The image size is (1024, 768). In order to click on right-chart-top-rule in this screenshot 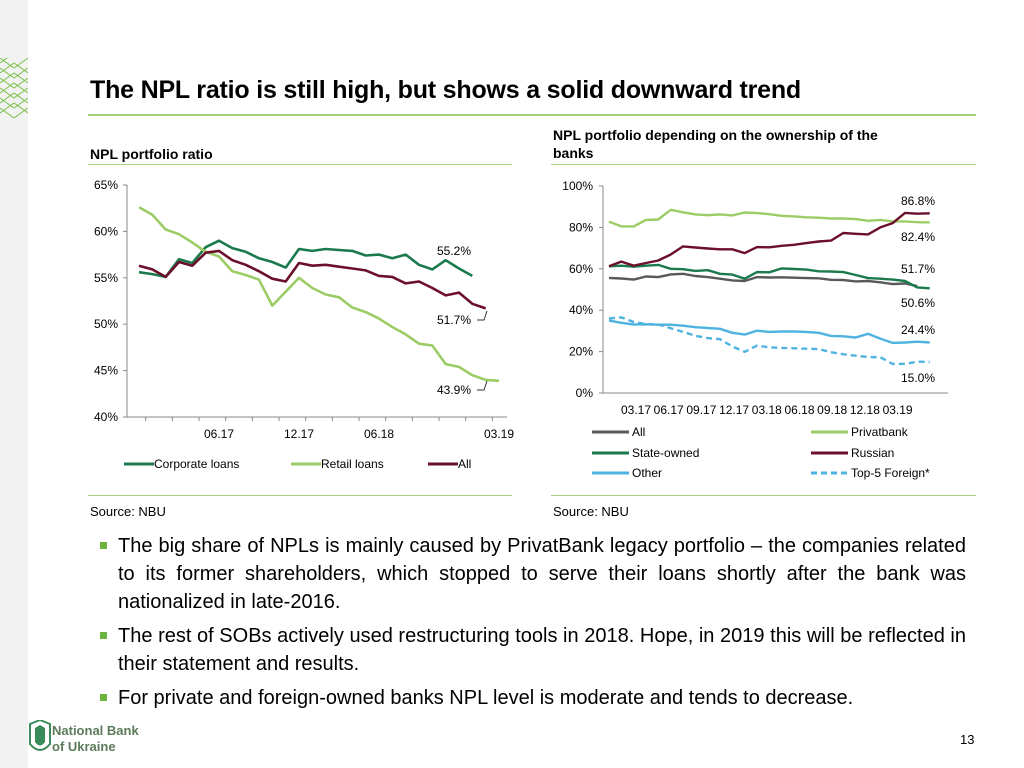, I will do `click(763, 164)`.